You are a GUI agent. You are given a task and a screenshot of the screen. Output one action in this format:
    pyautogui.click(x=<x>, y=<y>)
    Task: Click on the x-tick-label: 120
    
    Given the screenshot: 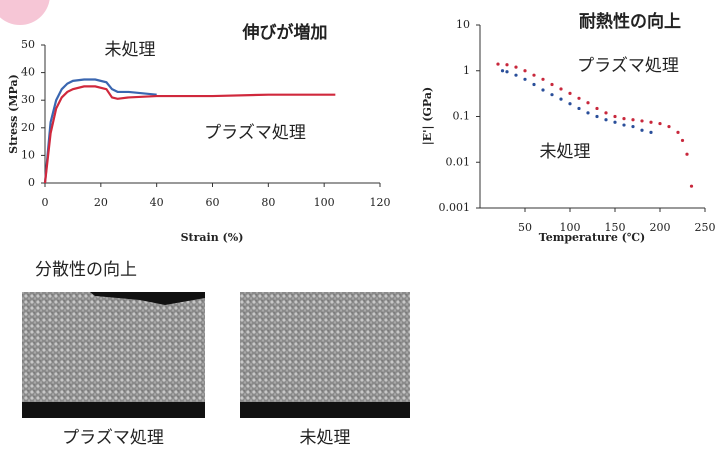 What is the action you would take?
    pyautogui.click(x=380, y=202)
    